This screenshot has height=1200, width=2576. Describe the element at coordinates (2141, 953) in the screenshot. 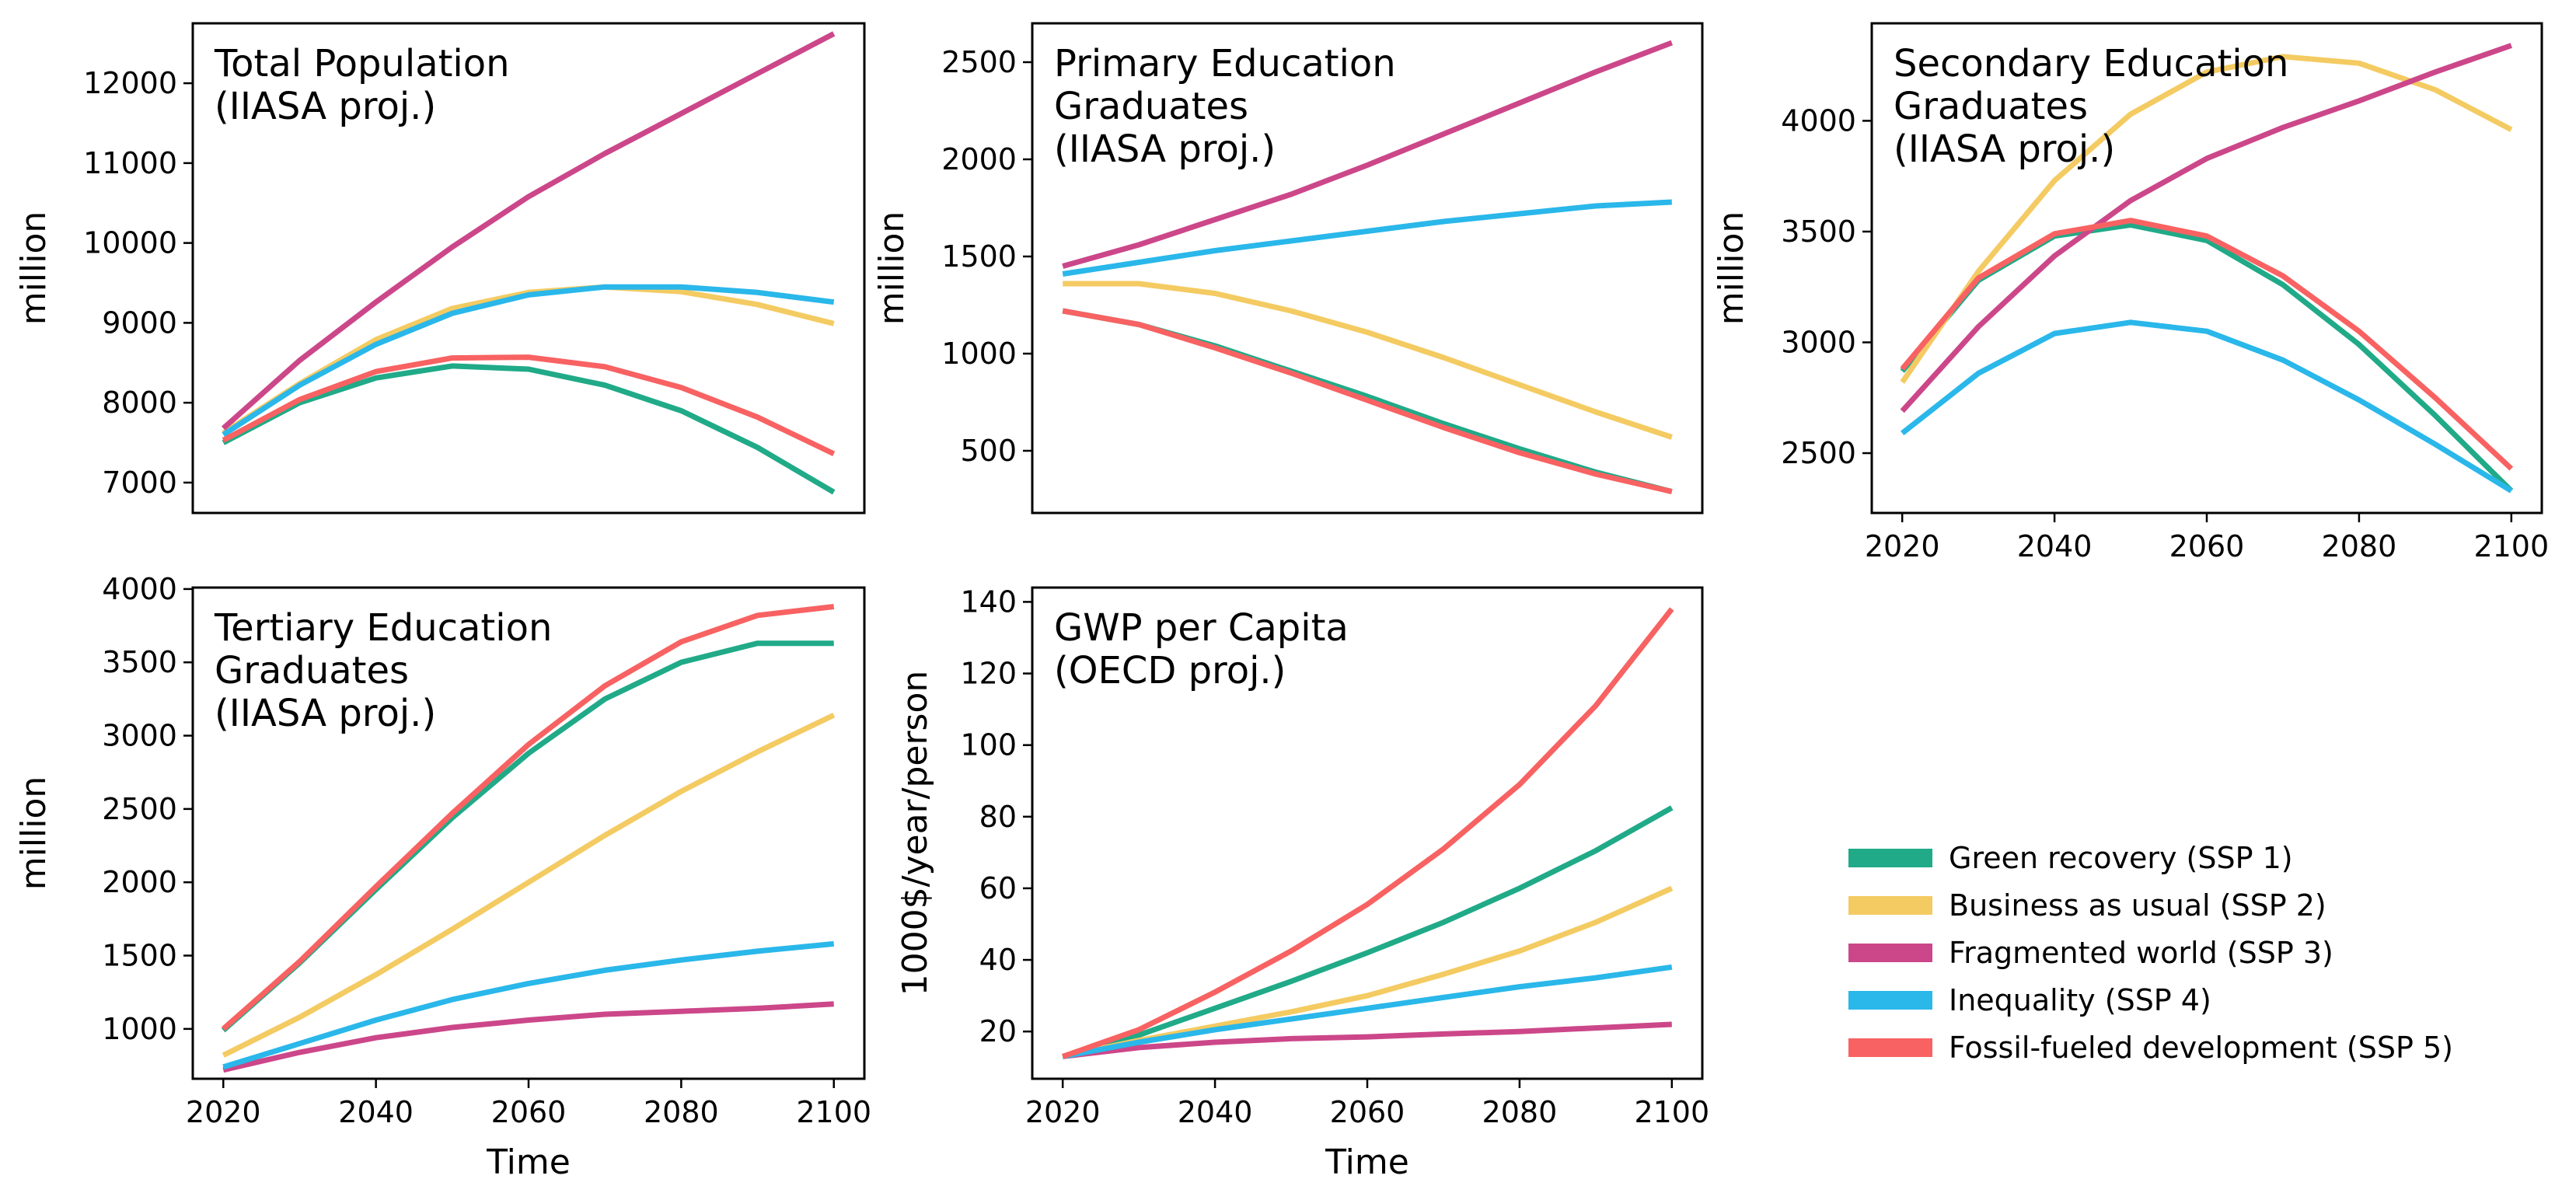

I see `legend-label: Fragmented world (SSP 3)` at that location.